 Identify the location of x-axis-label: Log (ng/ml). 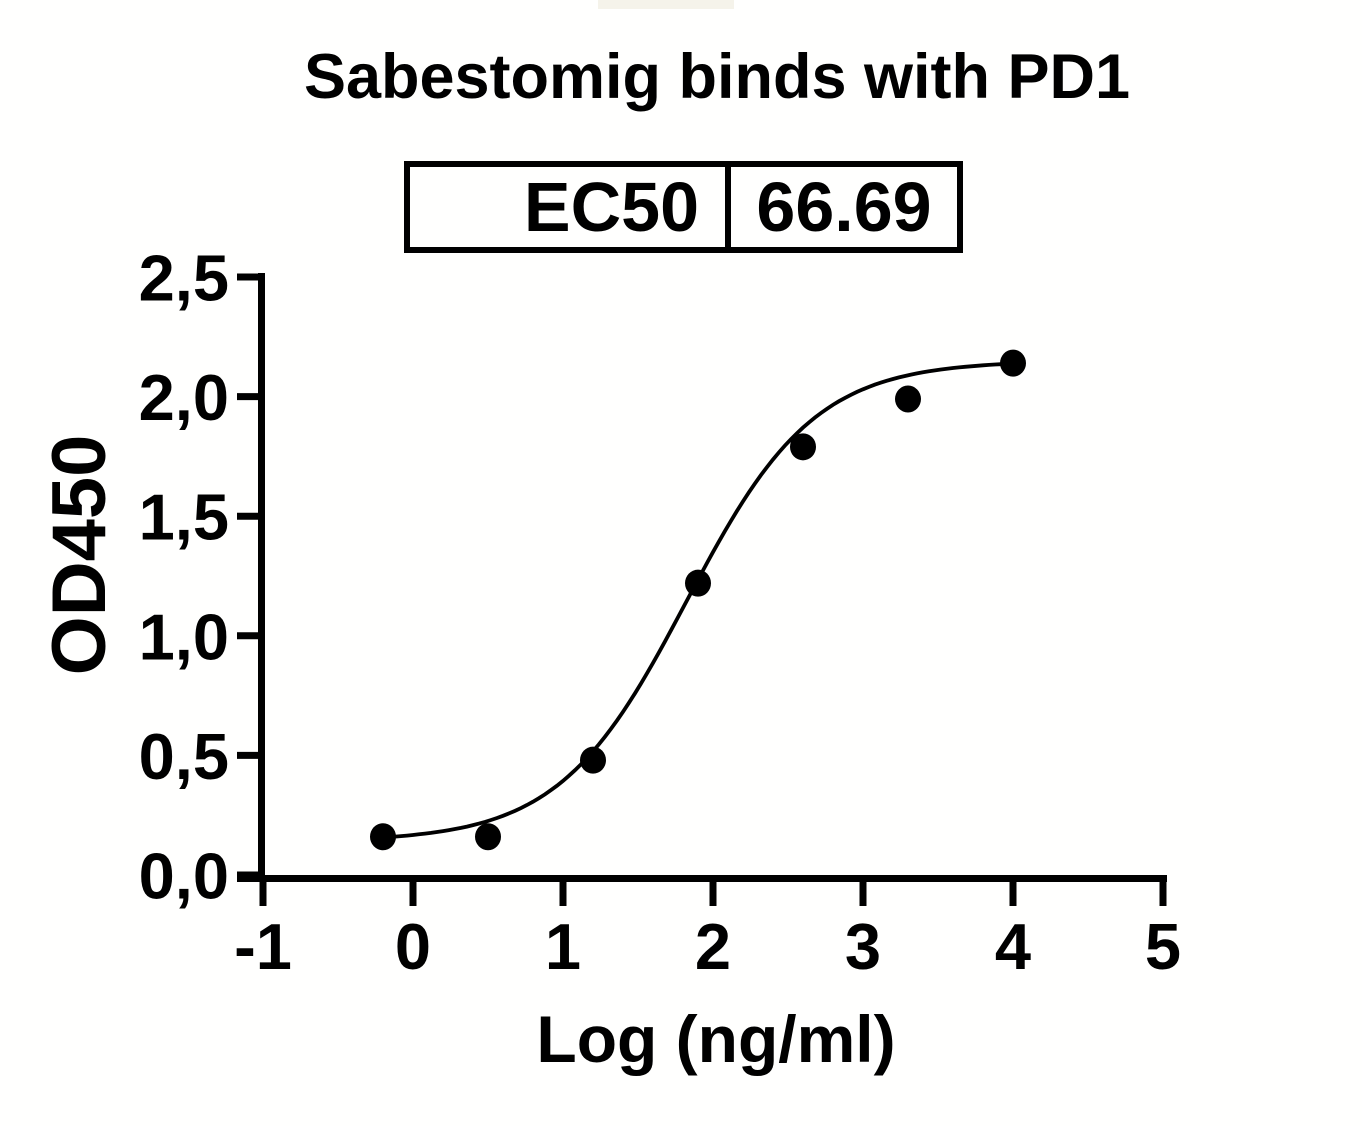
(716, 1039).